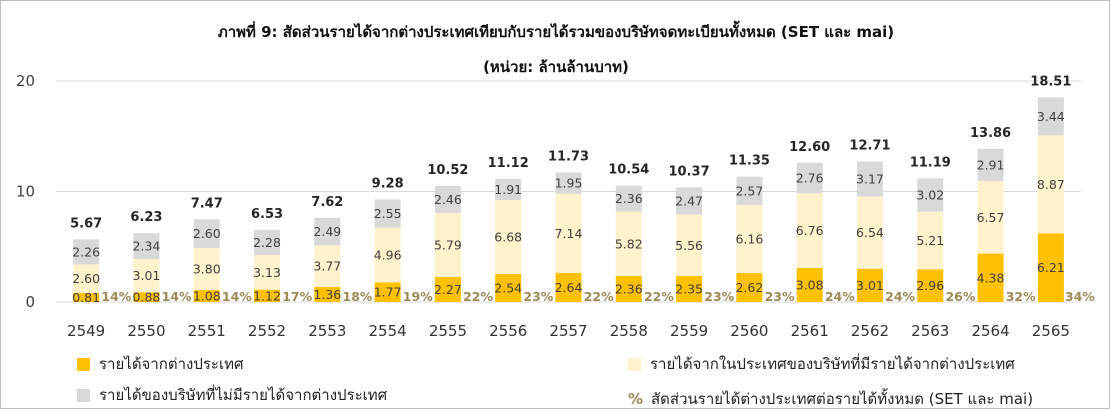 The height and width of the screenshot is (411, 1110). What do you see at coordinates (147, 297) in the screenshot?
I see `data-label: 0.88` at bounding box center [147, 297].